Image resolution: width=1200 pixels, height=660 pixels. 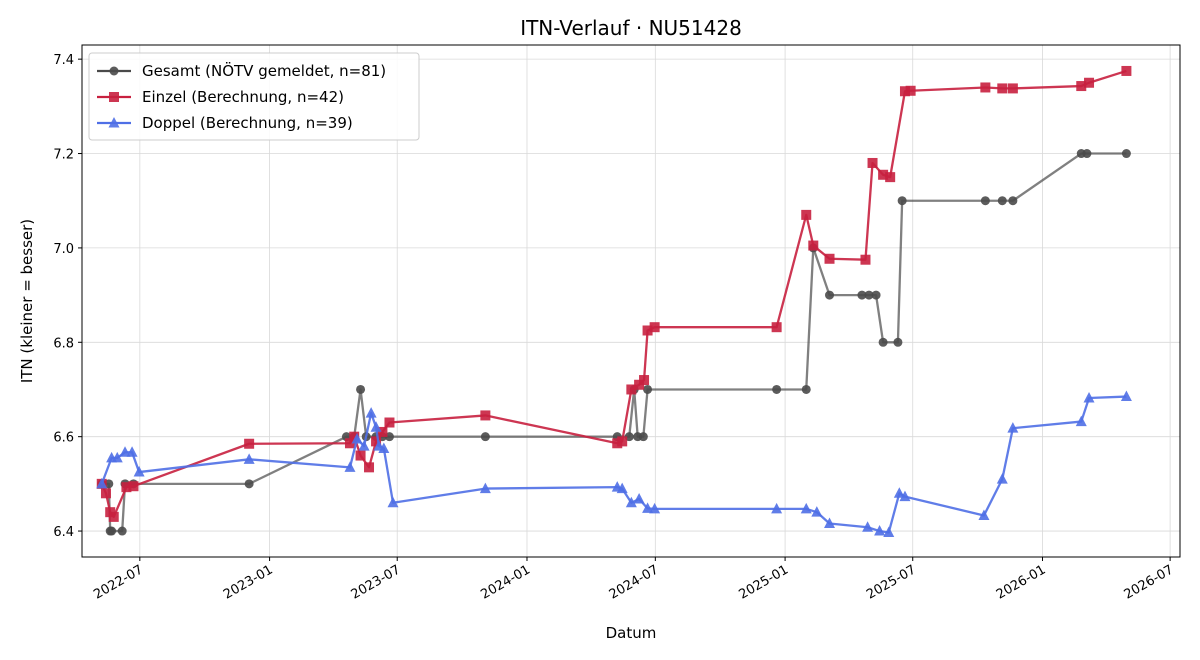 What do you see at coordinates (63, 532) in the screenshot?
I see `y-tick-label: 6.4` at bounding box center [63, 532].